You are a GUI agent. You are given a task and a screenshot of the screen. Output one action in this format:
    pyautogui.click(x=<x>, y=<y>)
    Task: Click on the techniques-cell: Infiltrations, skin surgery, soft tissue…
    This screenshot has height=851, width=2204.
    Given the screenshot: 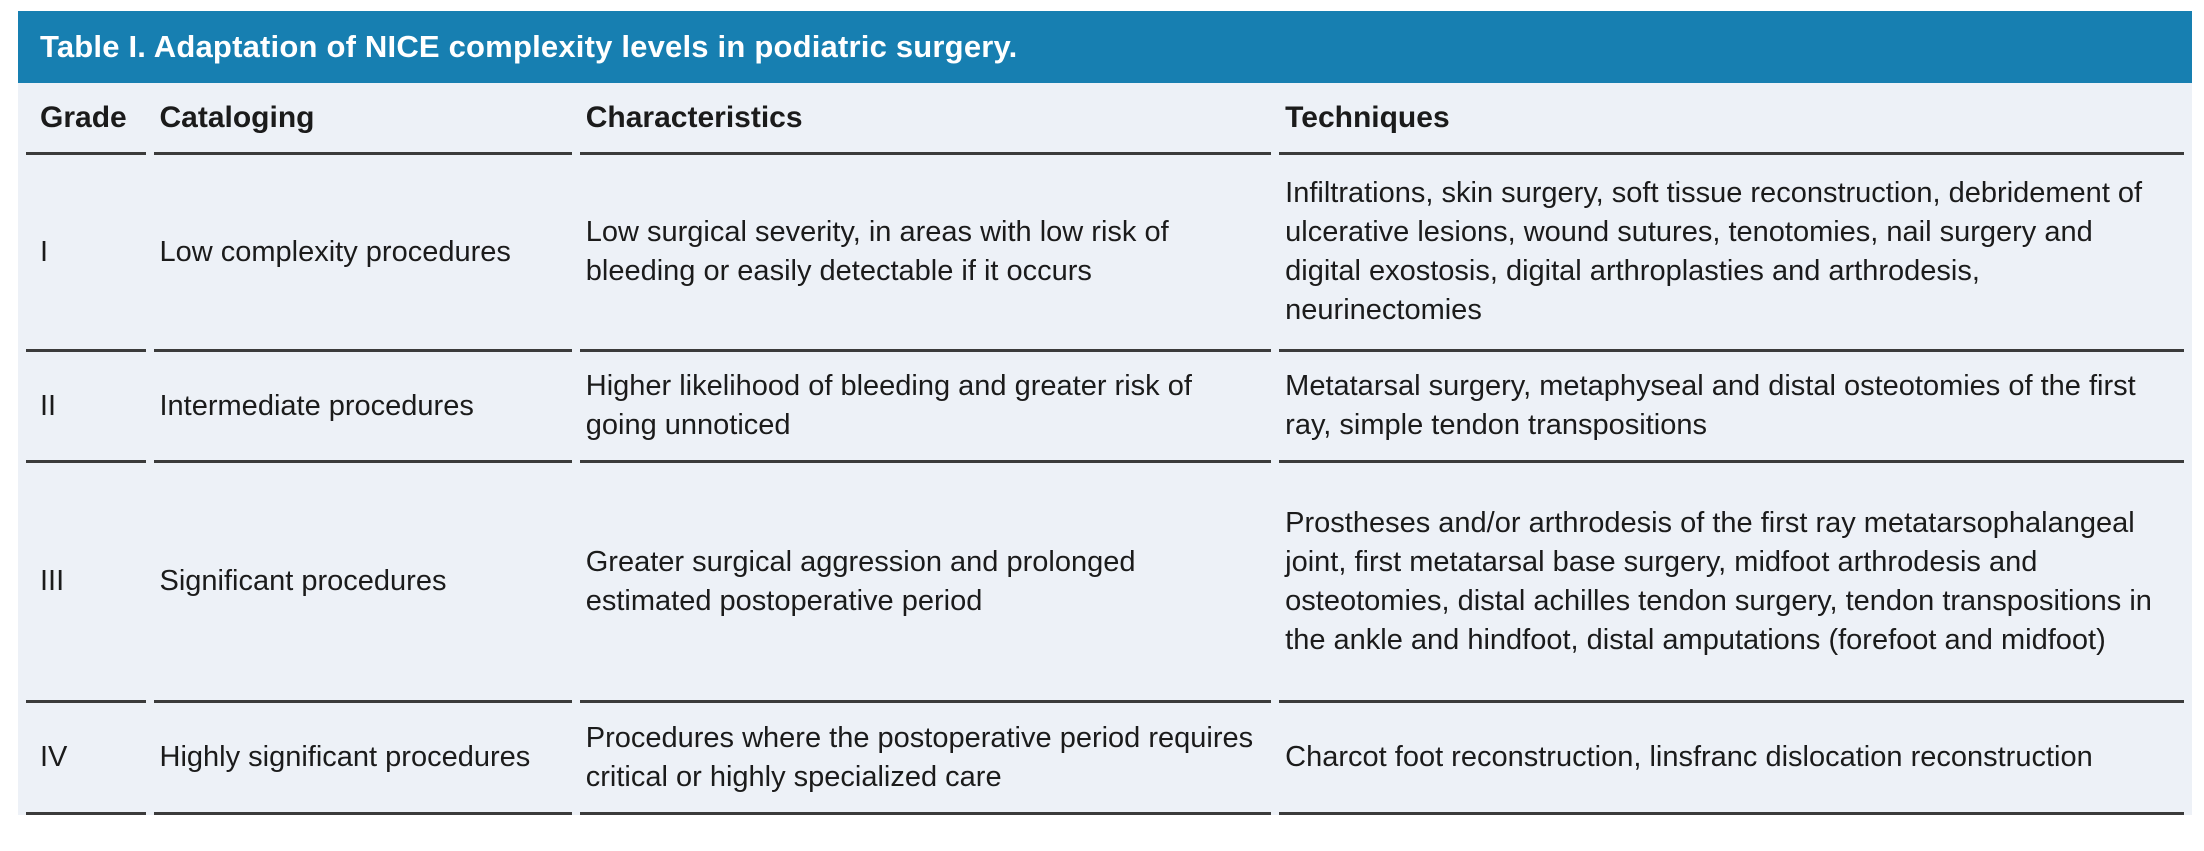 What is the action you would take?
    pyautogui.click(x=1731, y=253)
    